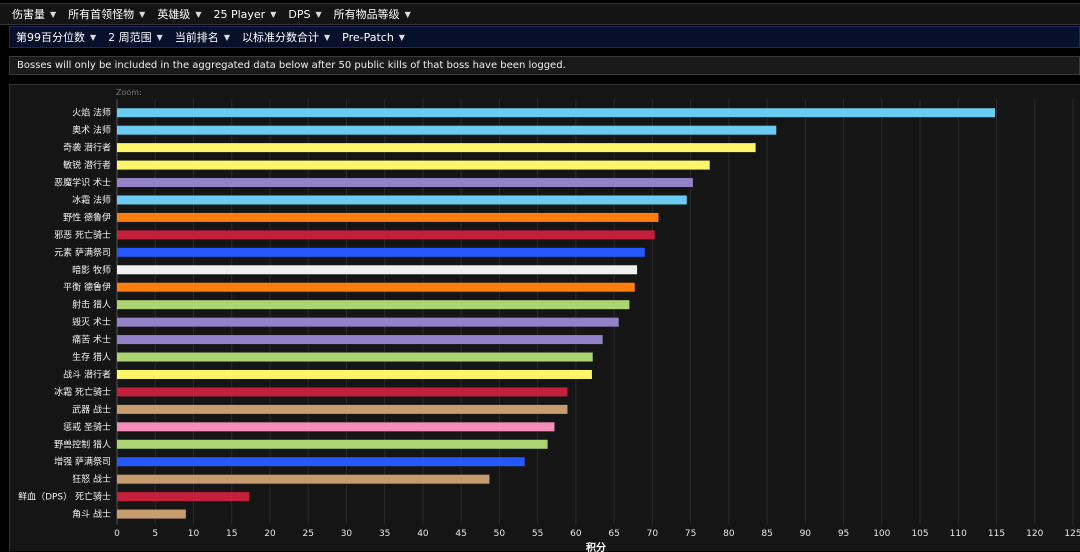 The height and width of the screenshot is (552, 1080). I want to click on category-label: 冰霜 法师, so click(91, 200).